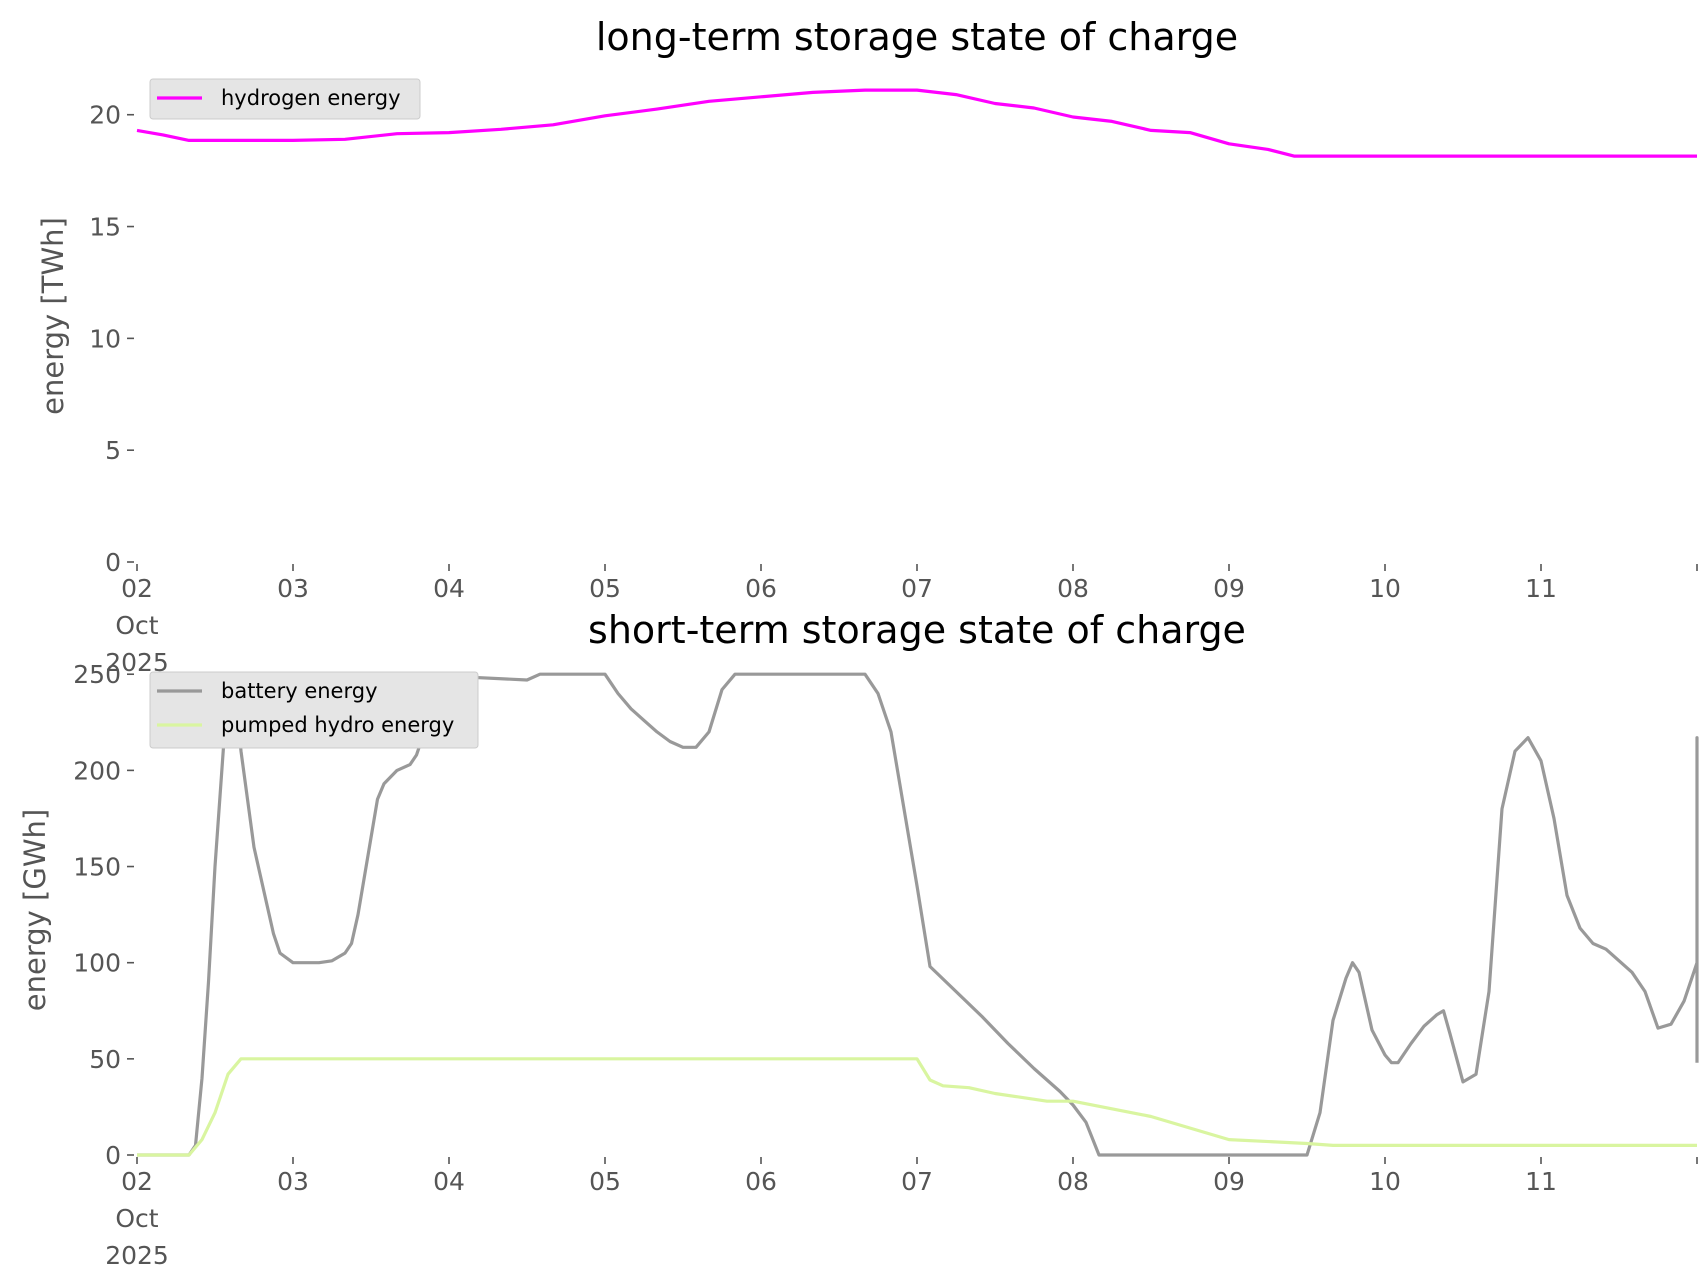  I want to click on legend: hydrogen energy, so click(285, 99).